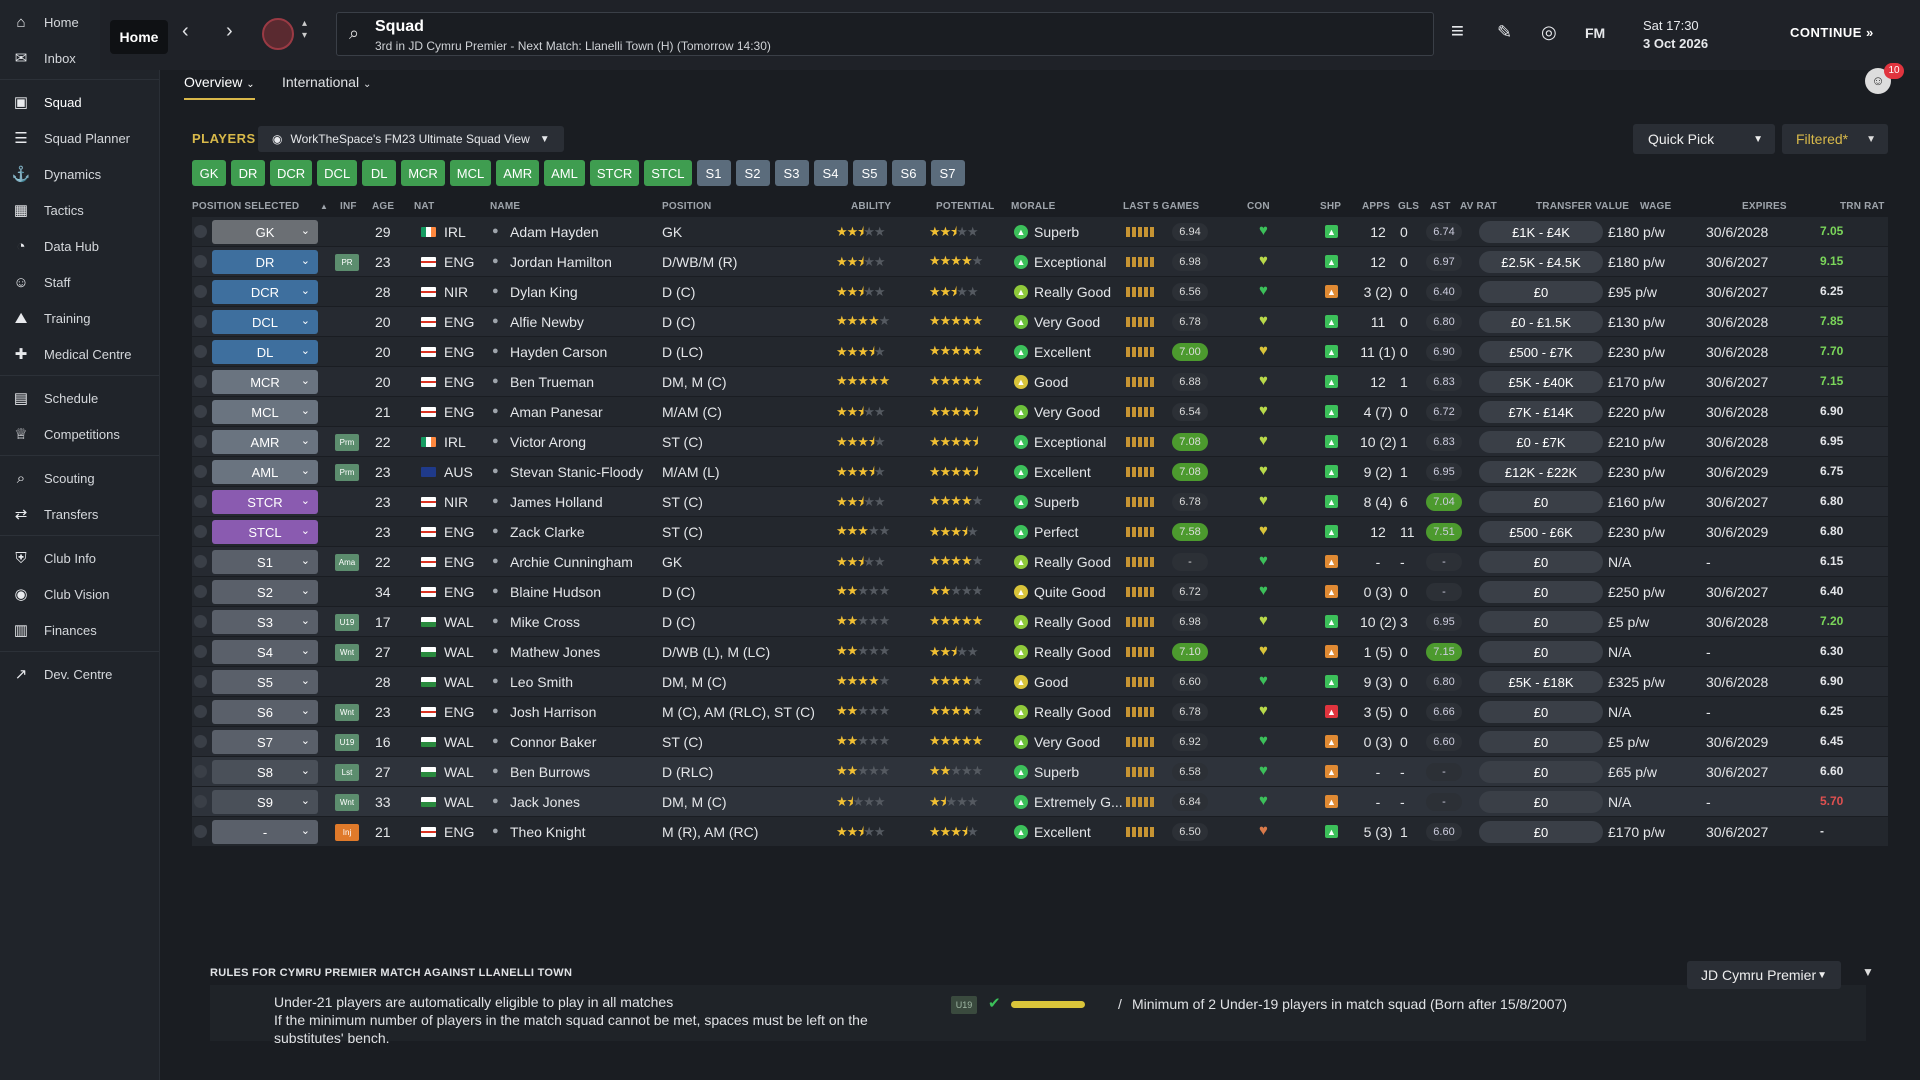 This screenshot has height=1080, width=1920. I want to click on tab-overview: Overview ⌄, so click(219, 86).